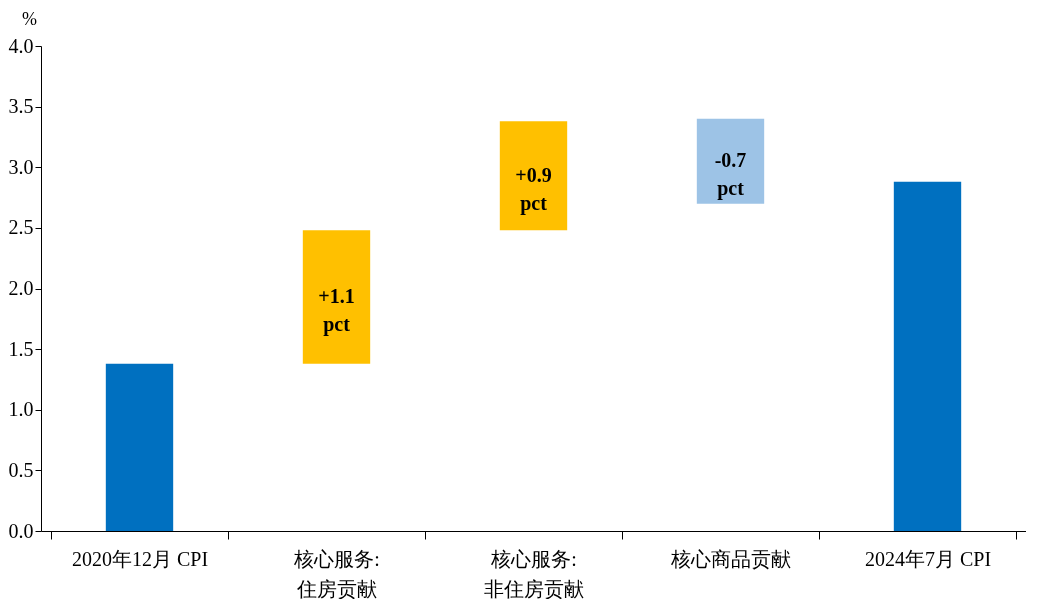 The image size is (1064, 615). What do you see at coordinates (336, 310) in the screenshot?
I see `data-label: +1.1 pct` at bounding box center [336, 310].